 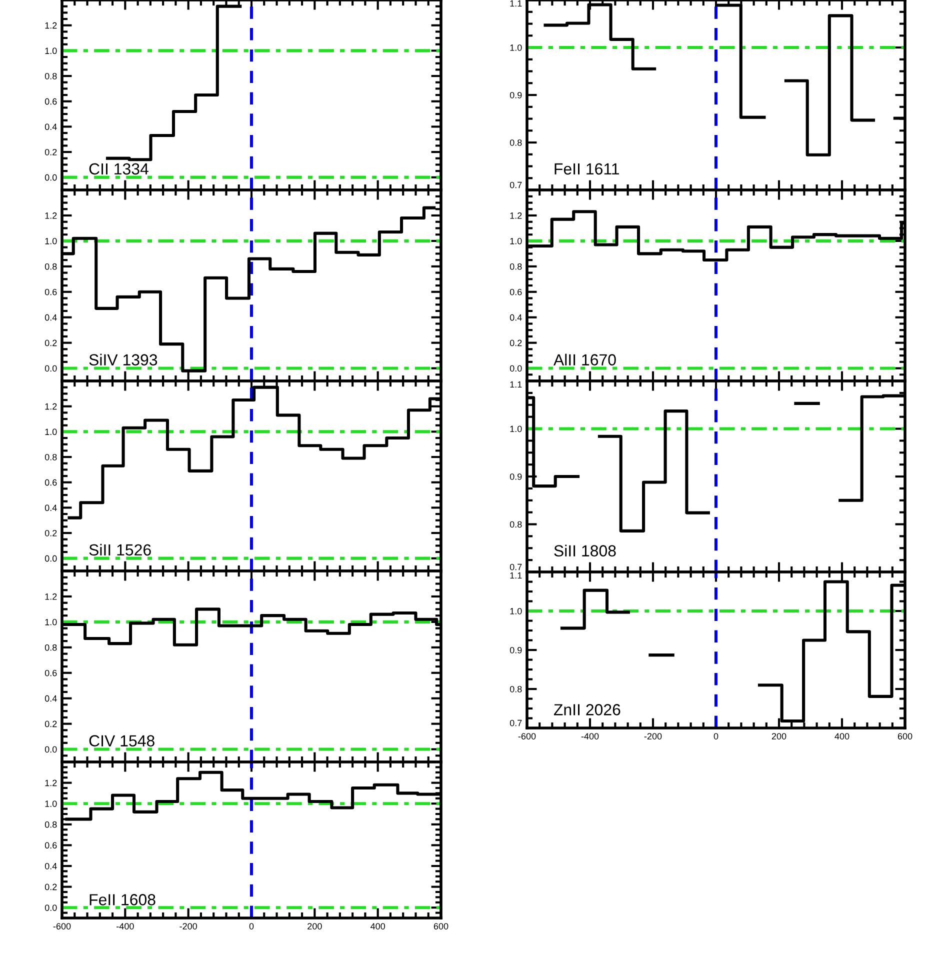 I want to click on annotation: SiIV 1393, so click(x=123, y=360).